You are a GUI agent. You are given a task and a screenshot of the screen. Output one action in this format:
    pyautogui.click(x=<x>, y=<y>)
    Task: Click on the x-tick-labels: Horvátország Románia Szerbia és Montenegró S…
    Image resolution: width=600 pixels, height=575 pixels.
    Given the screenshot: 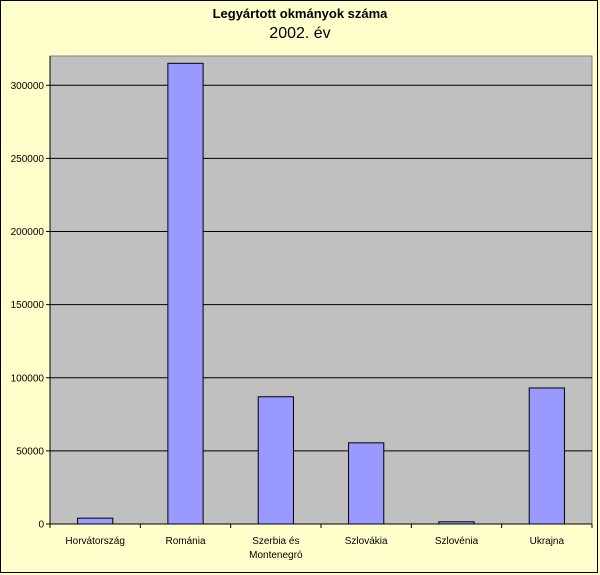 What is the action you would take?
    pyautogui.click(x=314, y=548)
    